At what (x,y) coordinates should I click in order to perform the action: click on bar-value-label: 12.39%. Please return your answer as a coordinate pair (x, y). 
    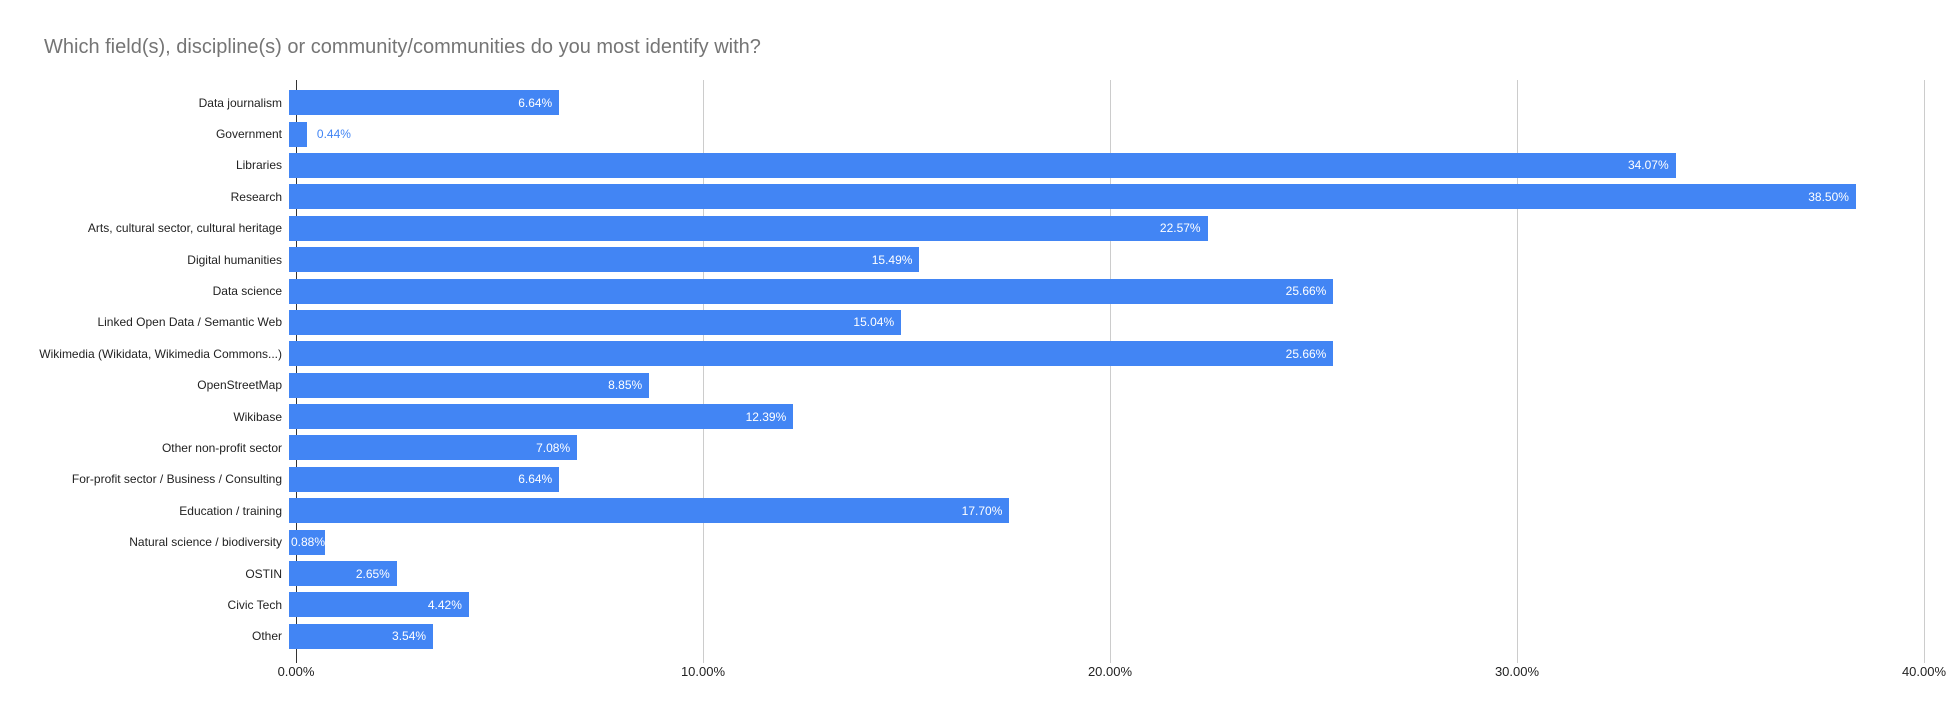
    Looking at the image, I should click on (766, 416).